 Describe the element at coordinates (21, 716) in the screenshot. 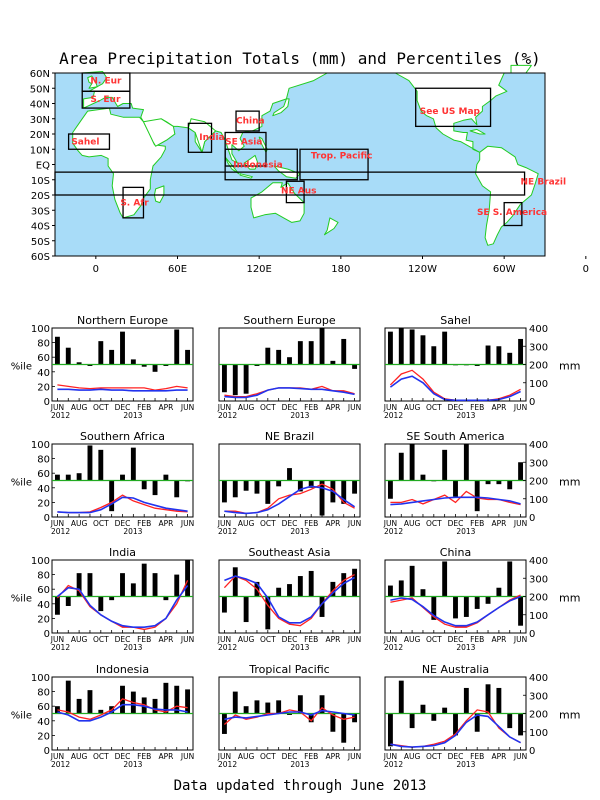

I see `left-axis-label: %ile` at that location.